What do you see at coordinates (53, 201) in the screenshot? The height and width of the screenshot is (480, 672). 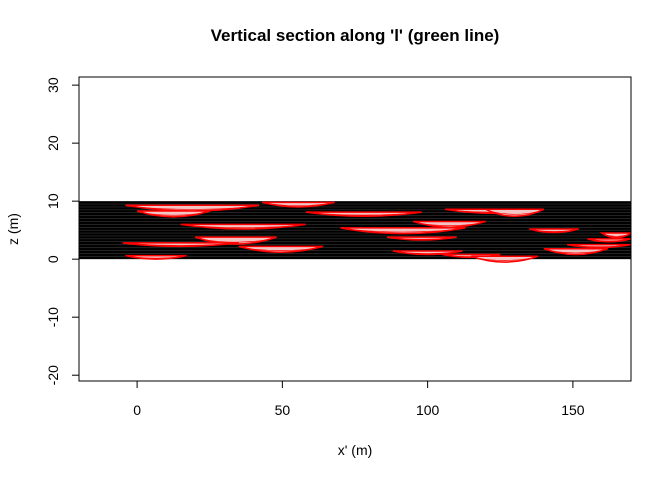 I see `y-tick-label: 10` at bounding box center [53, 201].